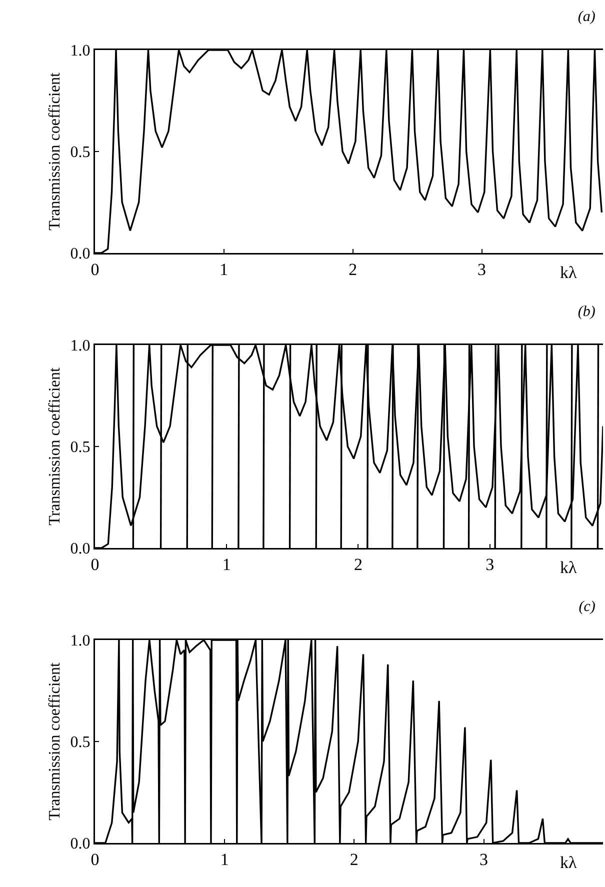 Image resolution: width=605 pixels, height=887 pixels. I want to click on chart-title: (b), so click(587, 312).